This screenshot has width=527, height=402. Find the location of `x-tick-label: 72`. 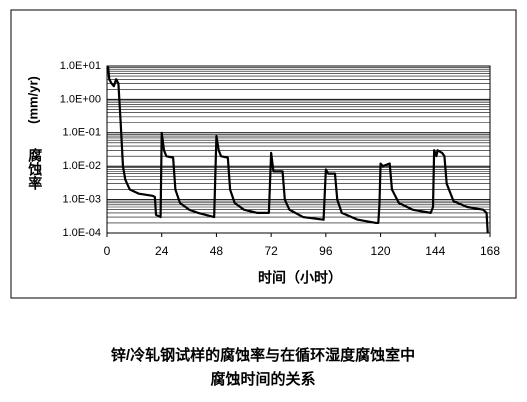

x-tick-label: 72 is located at coordinates (271, 251).